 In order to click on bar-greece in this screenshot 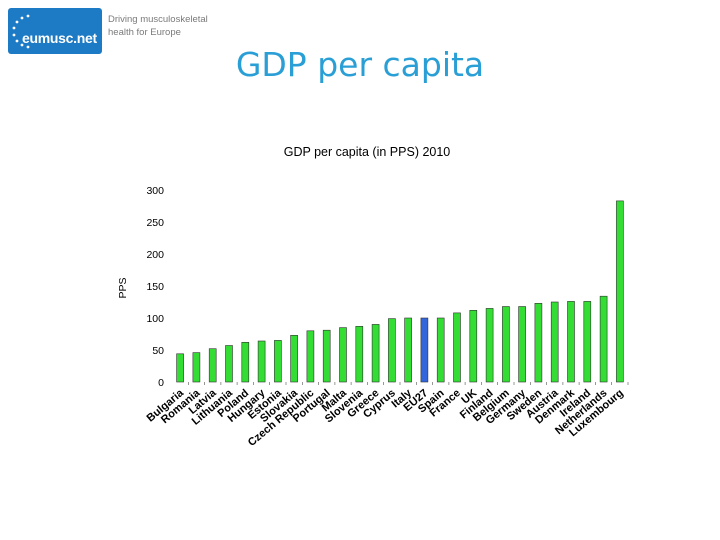, I will do `click(375, 353)`.